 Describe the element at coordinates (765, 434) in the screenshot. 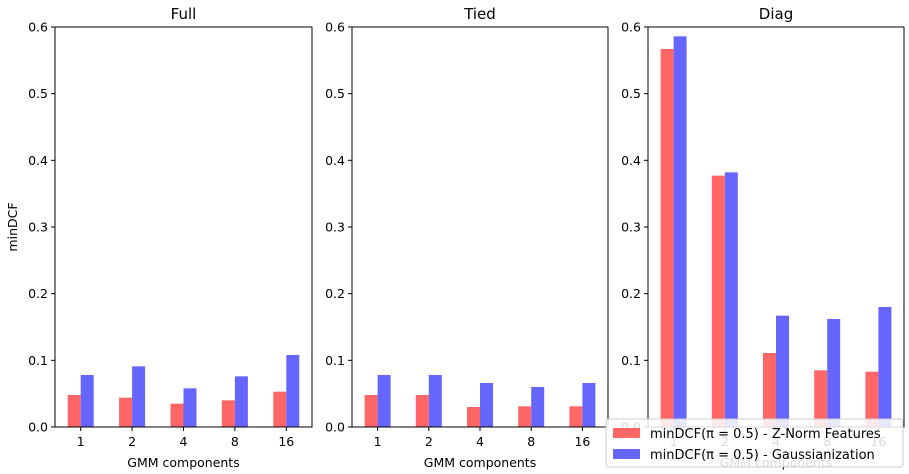

I see `legend-label-znorm: minDCF(π = 0.5) - Z-Norm Features` at that location.